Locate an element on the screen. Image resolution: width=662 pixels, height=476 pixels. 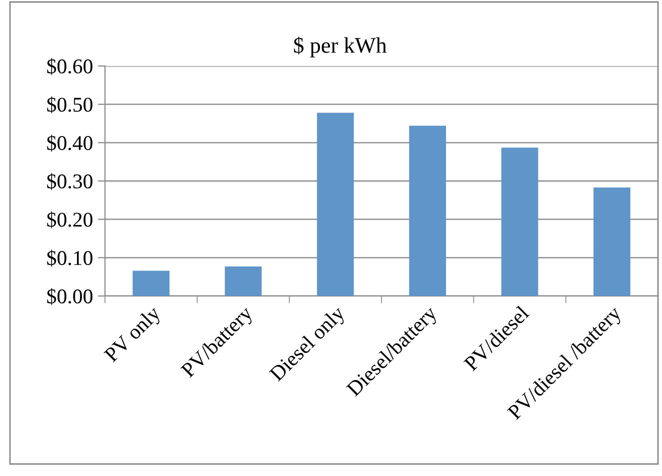
x-tick-label: PV only is located at coordinates (133, 335).